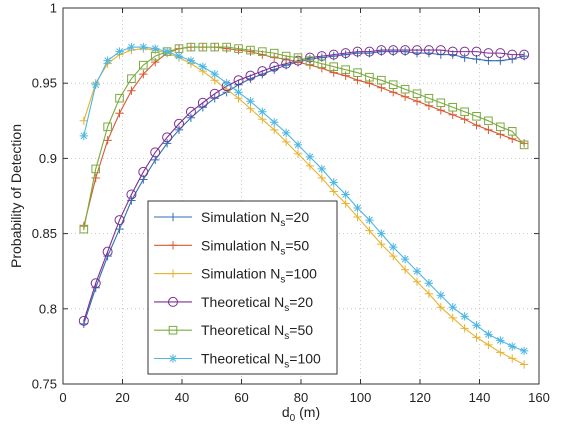 The image size is (562, 442). I want to click on legend-entry: Theoretical Ns=100, so click(237, 361).